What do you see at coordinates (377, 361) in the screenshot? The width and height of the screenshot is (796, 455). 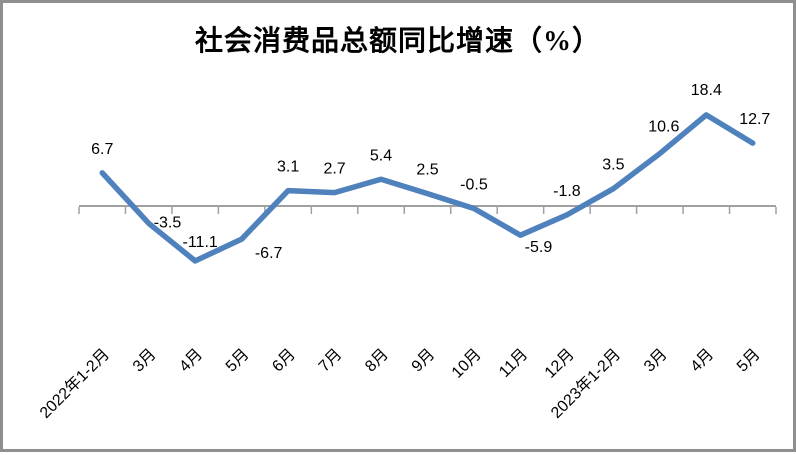 I see `x-axis-label: 8月` at bounding box center [377, 361].